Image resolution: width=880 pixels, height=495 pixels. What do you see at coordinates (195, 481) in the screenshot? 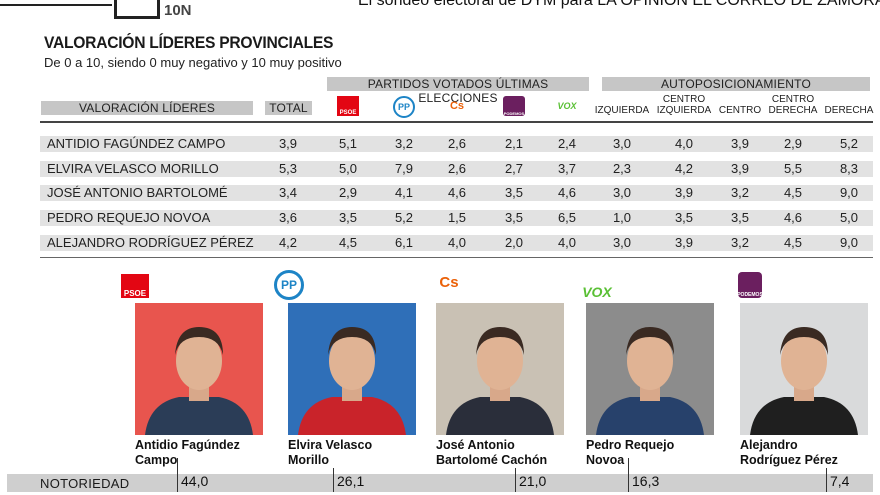
I see `notoriedad-value: 44,0` at bounding box center [195, 481].